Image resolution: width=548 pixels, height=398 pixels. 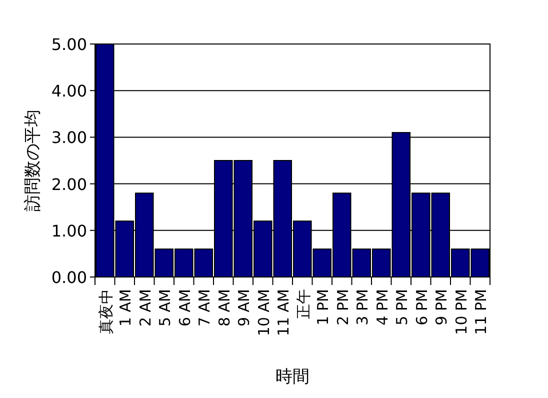 What do you see at coordinates (69, 44) in the screenshot?
I see `y-tick-label: 5.00` at bounding box center [69, 44].